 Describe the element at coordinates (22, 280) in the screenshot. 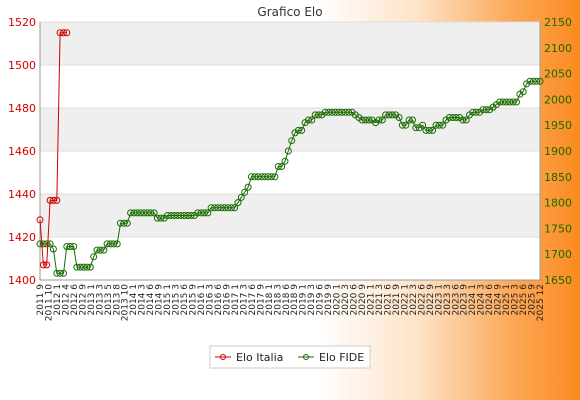

I see `y-tick-left: 1400` at that location.